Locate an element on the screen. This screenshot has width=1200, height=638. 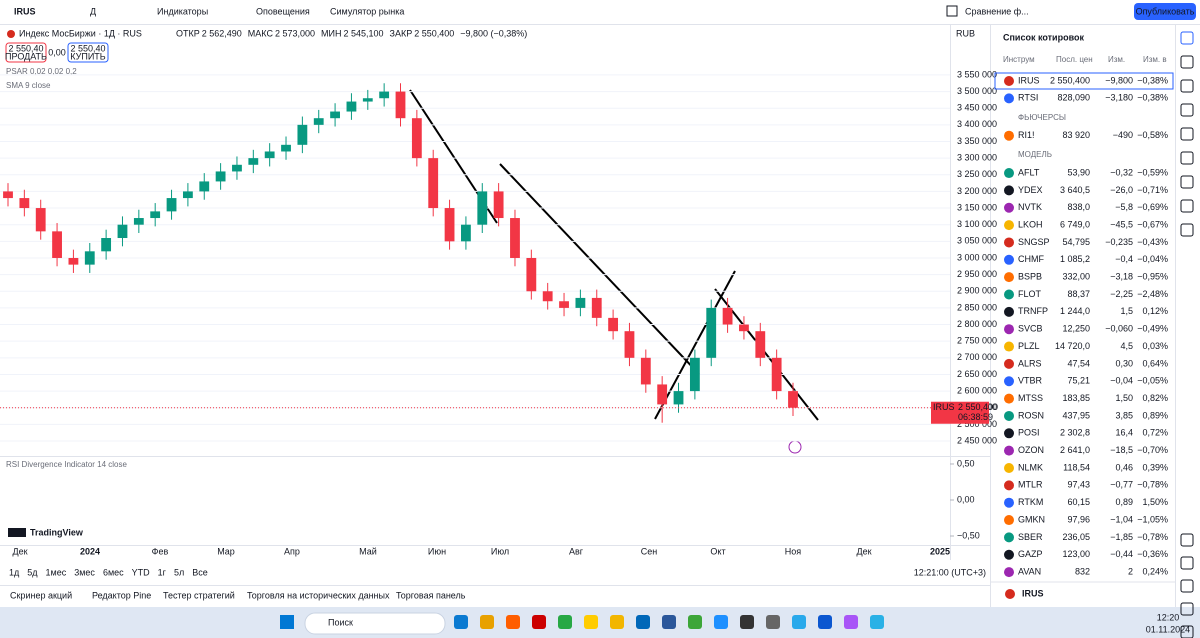
interval-button: Д is located at coordinates (93, 11).